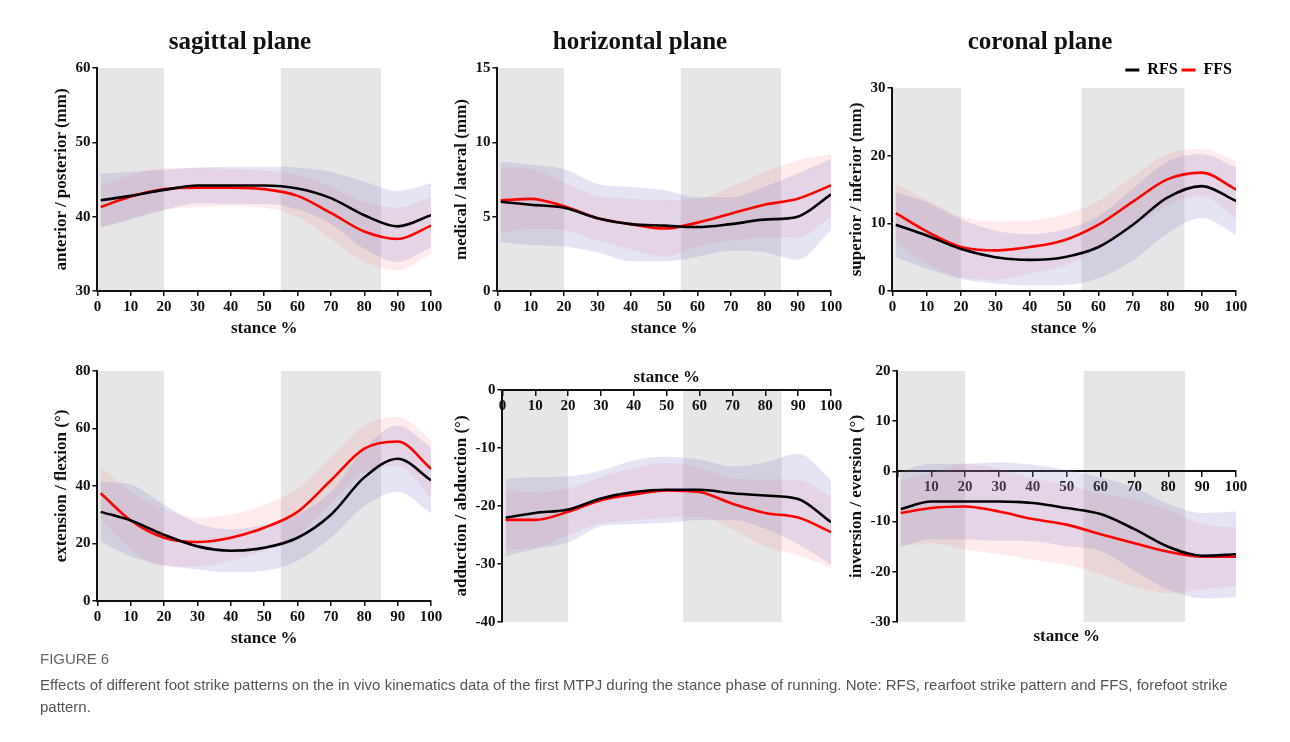 The image size is (1290, 742). What do you see at coordinates (83, 141) in the screenshot?
I see `y-tick-label: 50` at bounding box center [83, 141].